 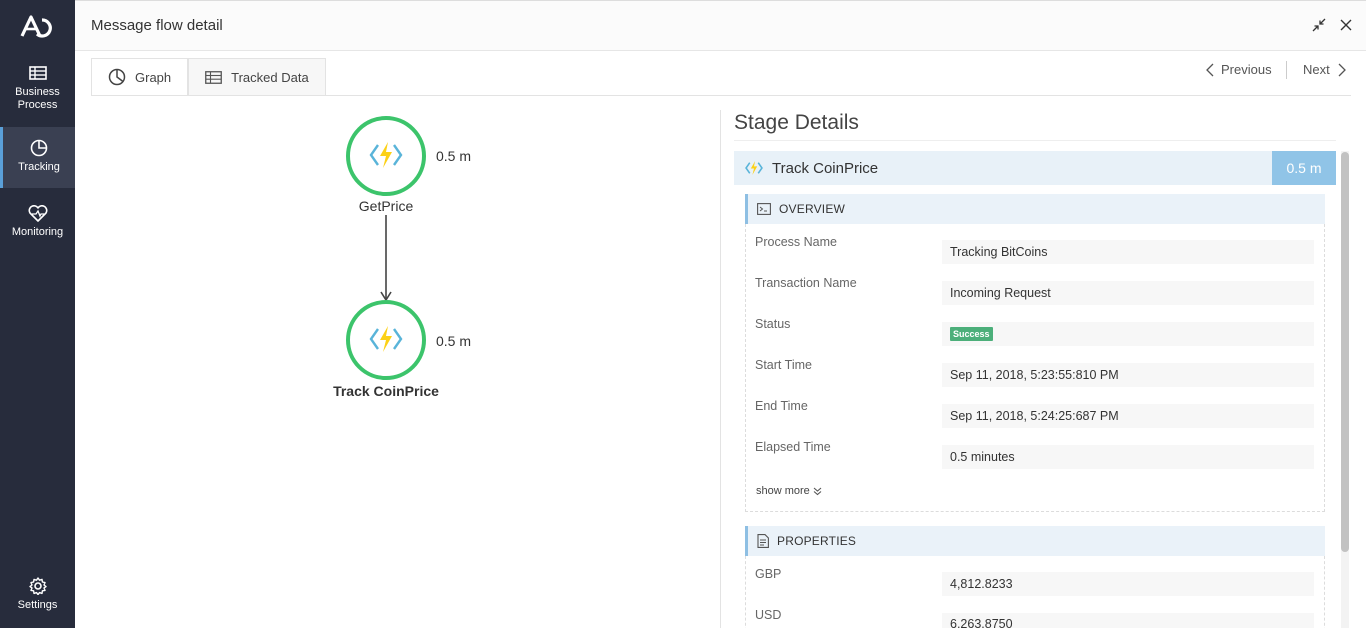 What do you see at coordinates (37, 605) in the screenshot?
I see `nav-label-settings: Settings` at bounding box center [37, 605].